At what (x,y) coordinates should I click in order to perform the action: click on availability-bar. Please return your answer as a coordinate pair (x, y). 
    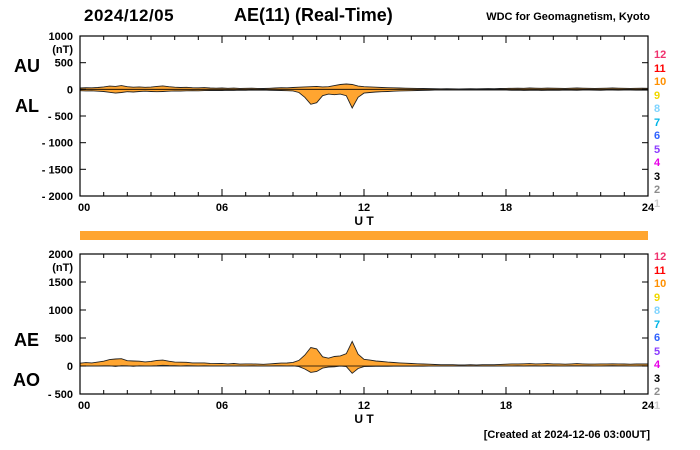
    Looking at the image, I should click on (364, 235).